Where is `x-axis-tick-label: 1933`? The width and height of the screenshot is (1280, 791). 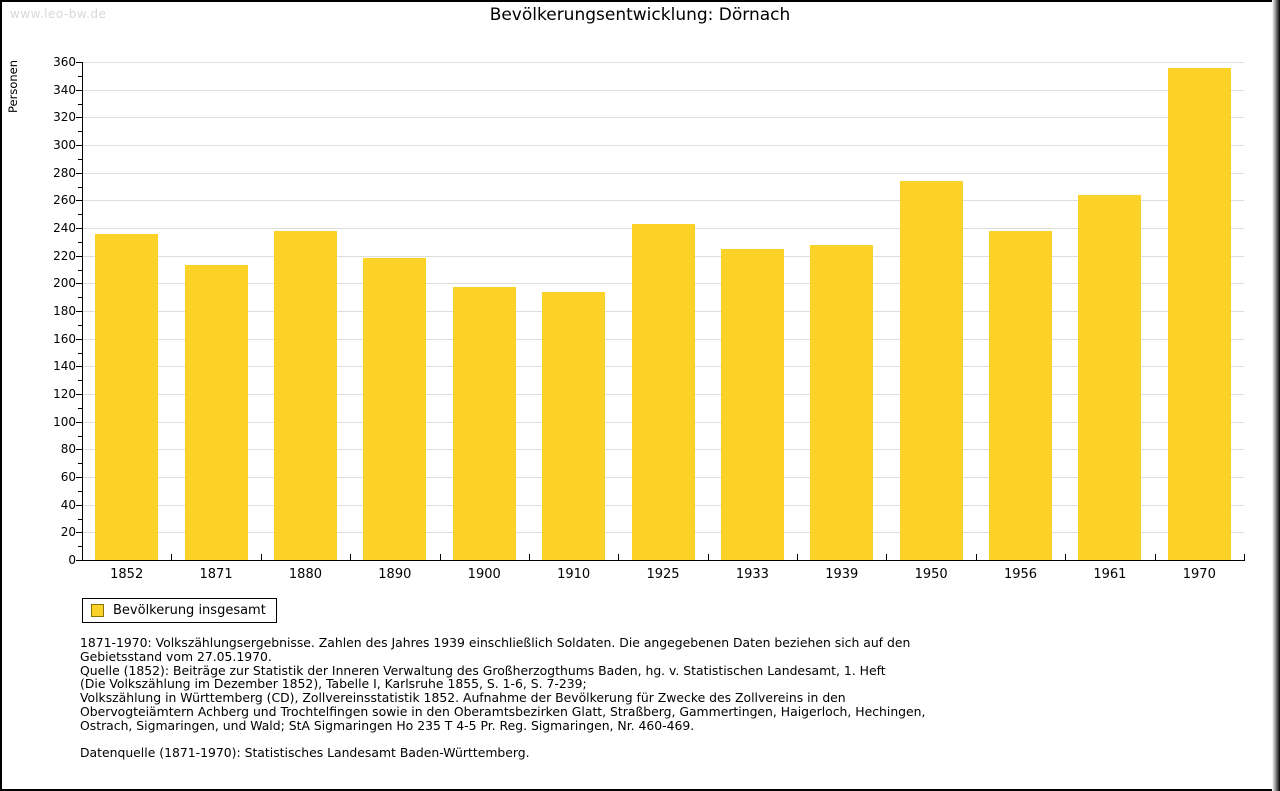 x-axis-tick-label: 1933 is located at coordinates (752, 574).